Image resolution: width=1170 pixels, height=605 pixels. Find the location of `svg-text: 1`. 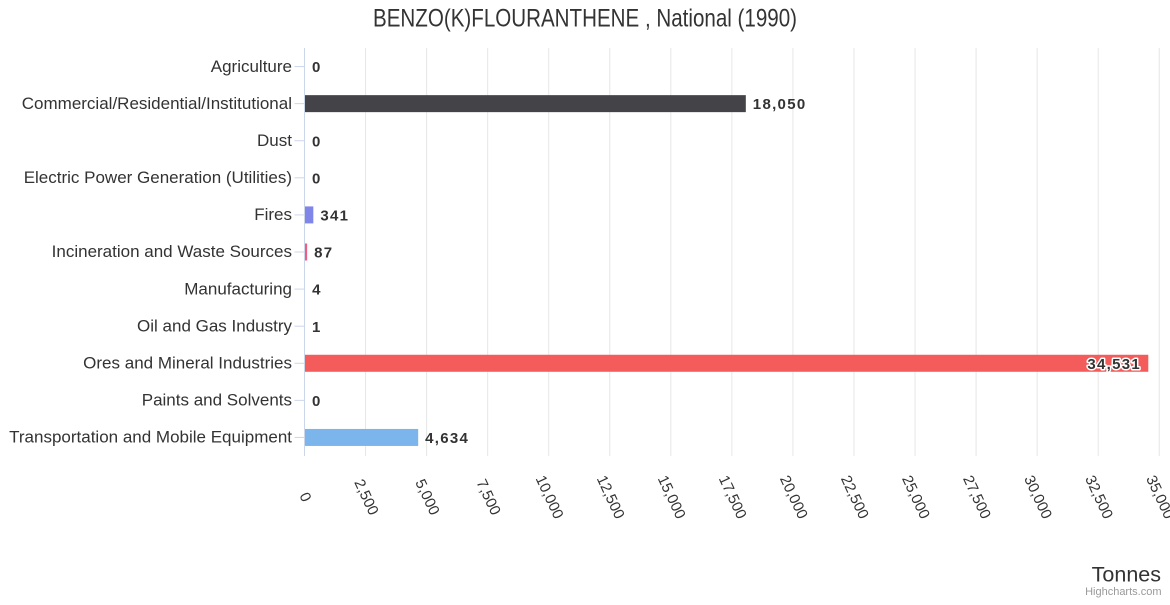

svg-text: 1 is located at coordinates (317, 327).